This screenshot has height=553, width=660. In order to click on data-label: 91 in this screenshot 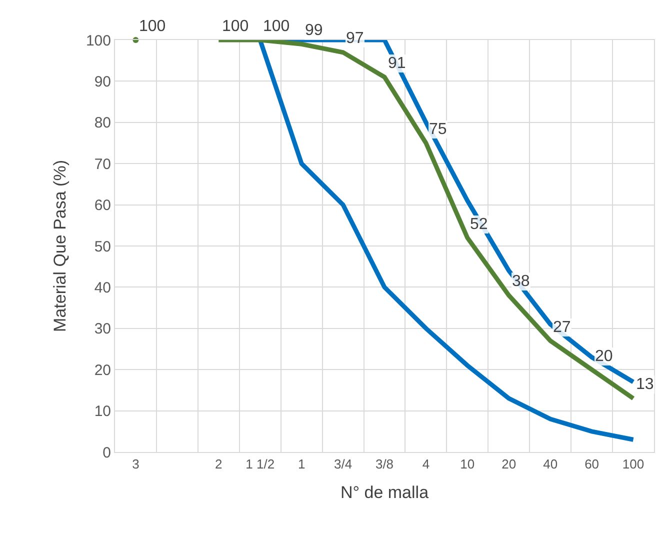, I will do `click(397, 63)`.